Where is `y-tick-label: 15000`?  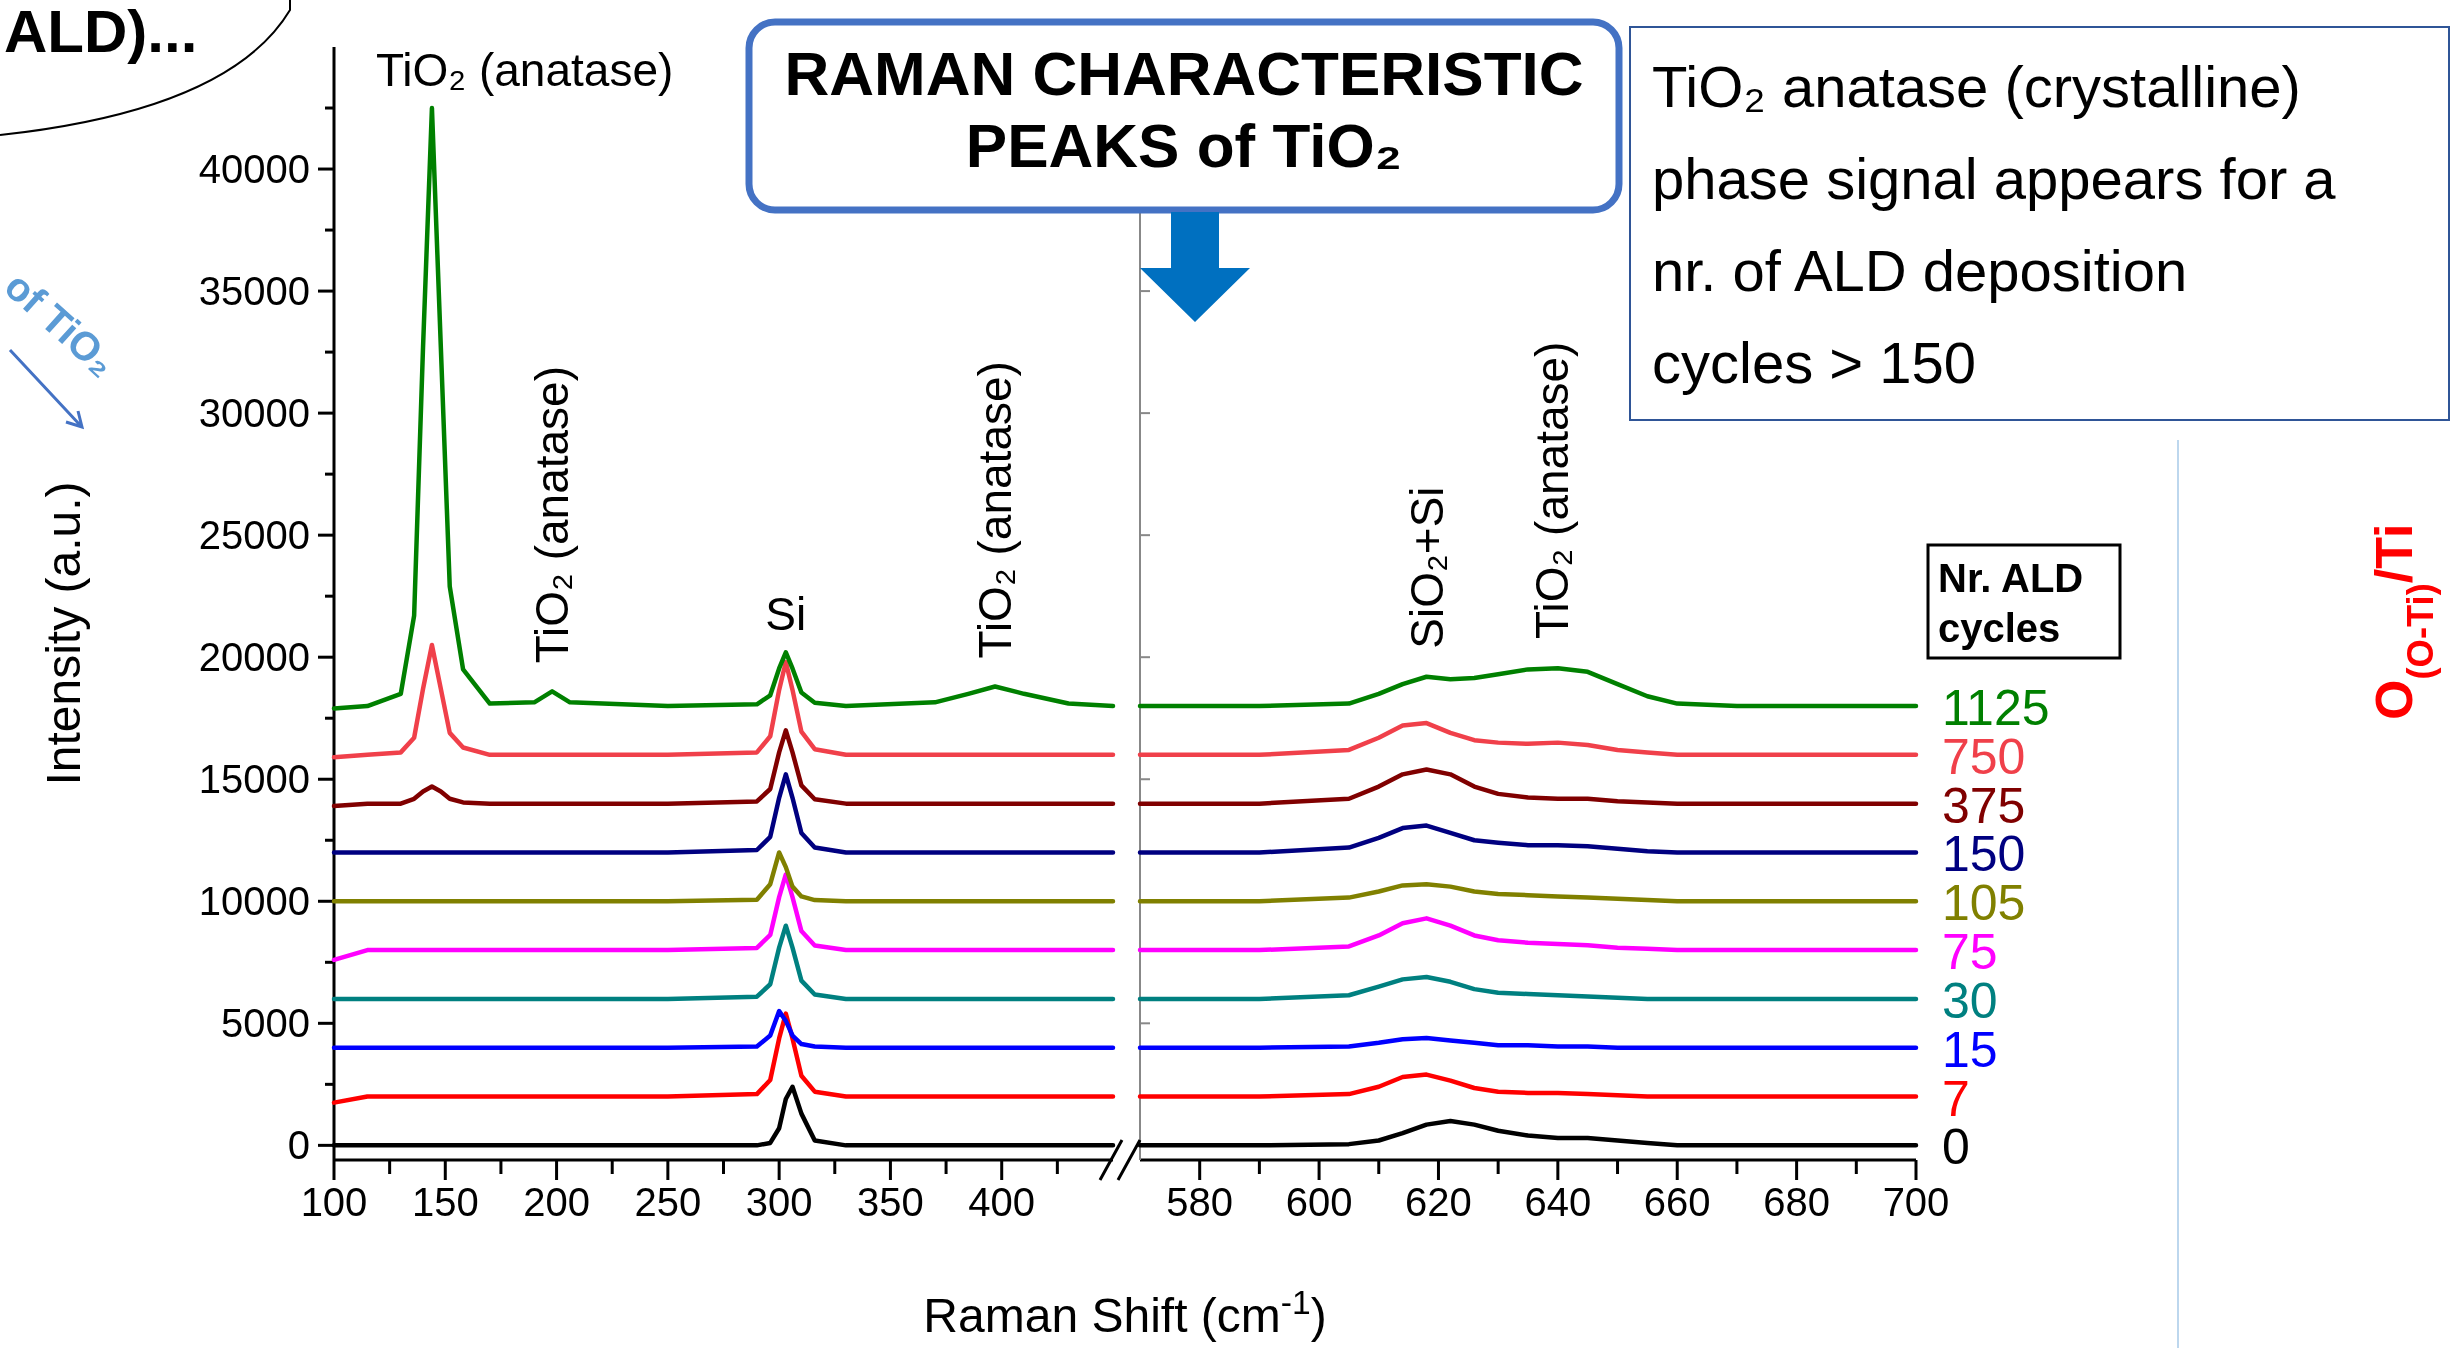 y-tick-label: 15000 is located at coordinates (254, 779).